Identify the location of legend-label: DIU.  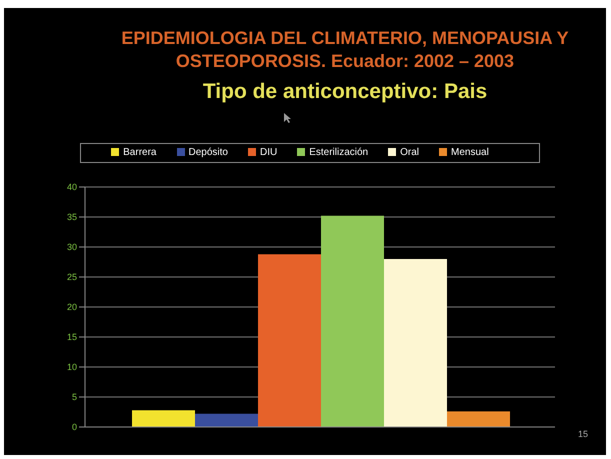
(269, 152).